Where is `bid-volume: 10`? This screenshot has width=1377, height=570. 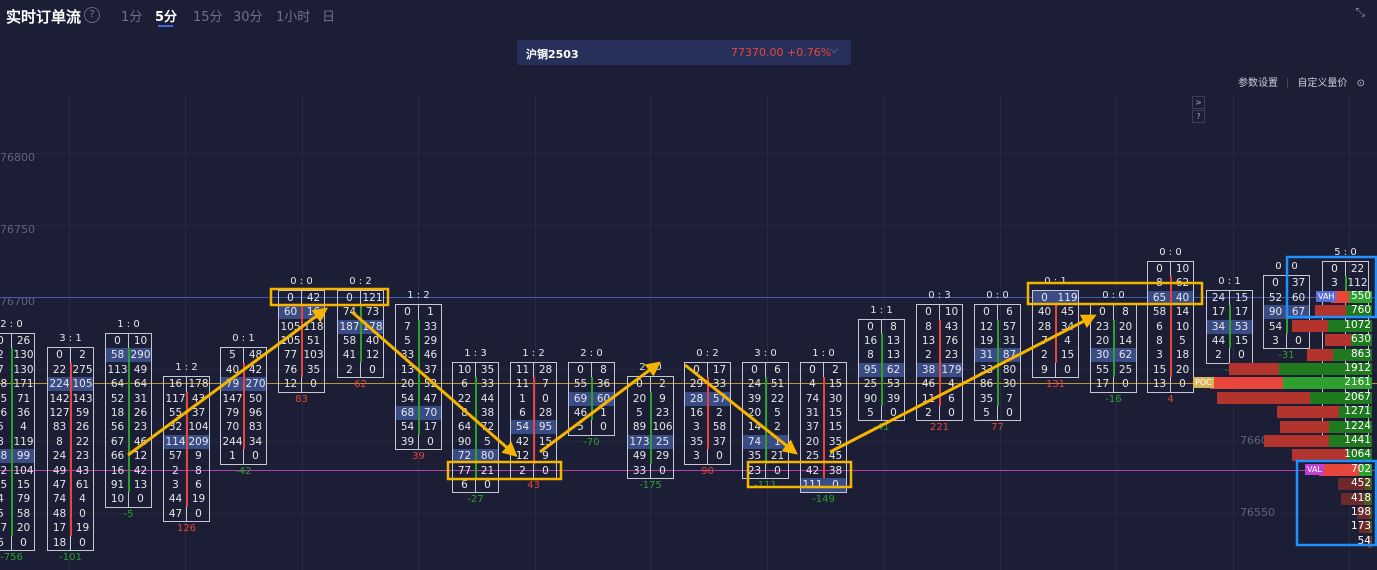
bid-volume: 10 is located at coordinates (117, 499).